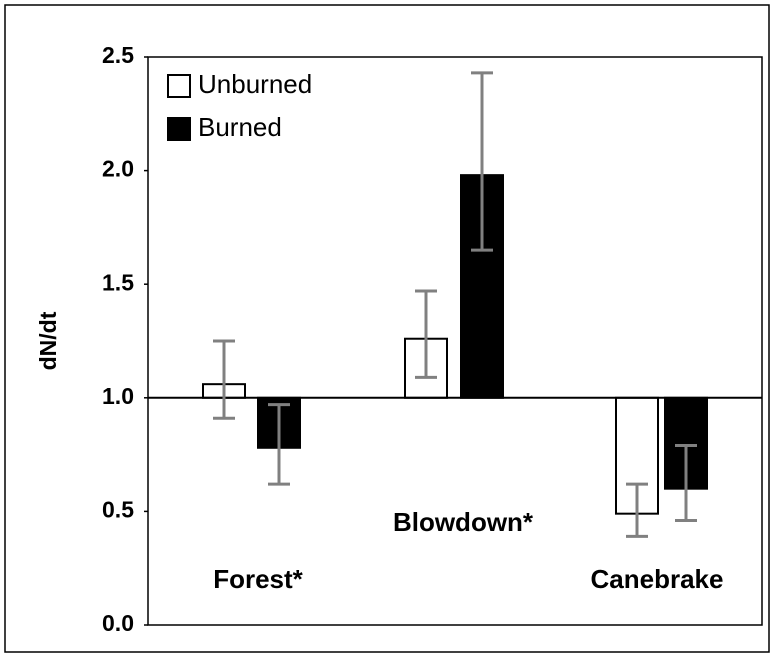  What do you see at coordinates (118, 509) in the screenshot?
I see `y-tick-label: 0.5` at bounding box center [118, 509].